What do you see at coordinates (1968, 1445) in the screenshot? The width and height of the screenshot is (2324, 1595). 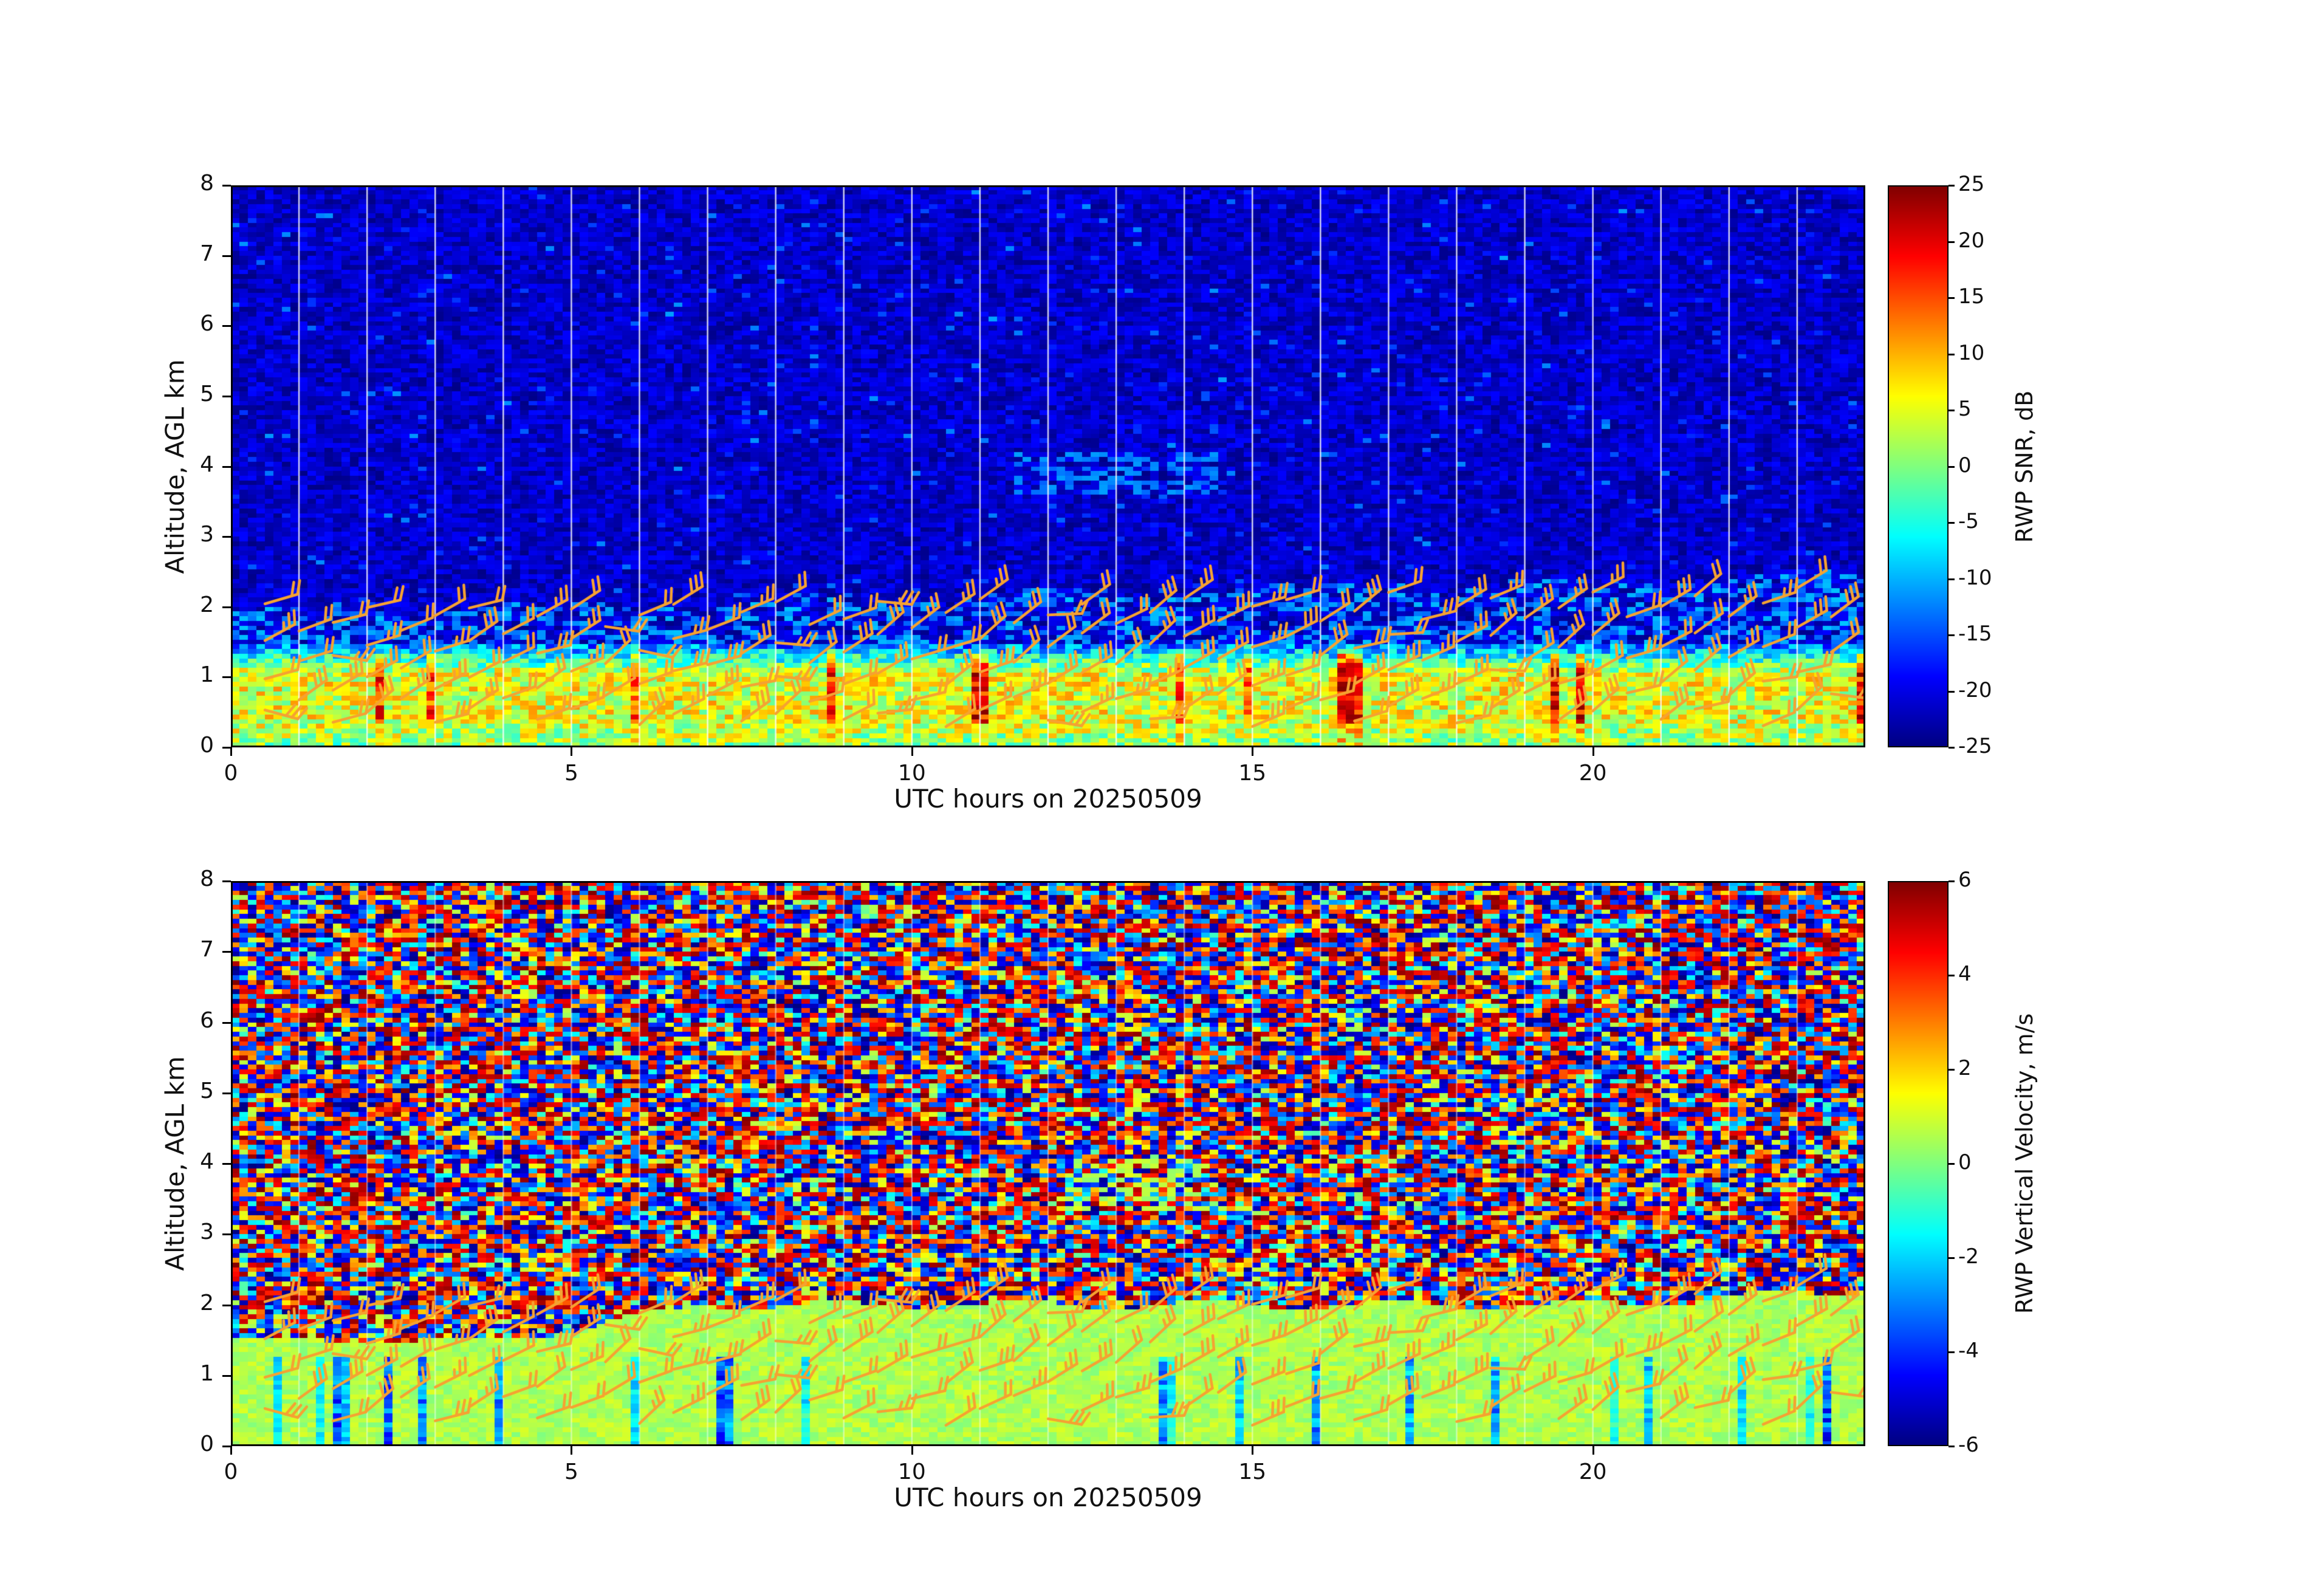 I see `colorbar-tick-label: -6` at bounding box center [1968, 1445].